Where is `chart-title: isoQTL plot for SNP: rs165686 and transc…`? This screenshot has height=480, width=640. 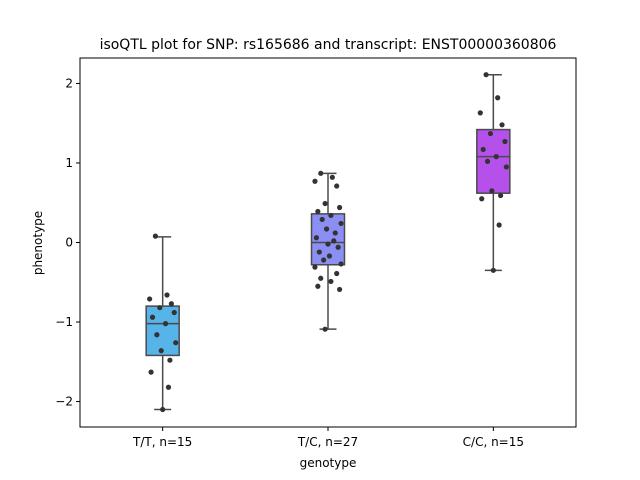 chart-title: isoQTL plot for SNP: rs165686 and transc… is located at coordinates (328, 45).